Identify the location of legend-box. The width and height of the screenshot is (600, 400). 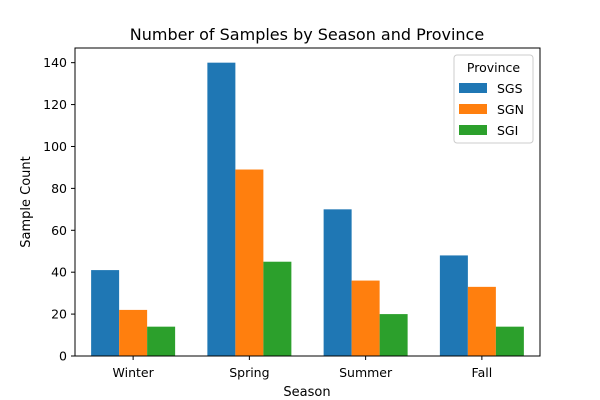
(493, 99).